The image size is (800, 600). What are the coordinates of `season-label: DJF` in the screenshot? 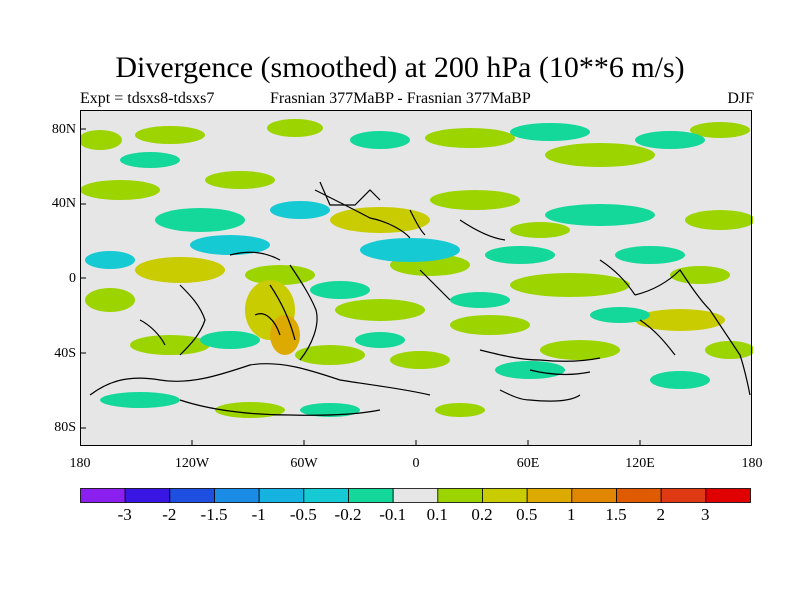 It's located at (740, 98).